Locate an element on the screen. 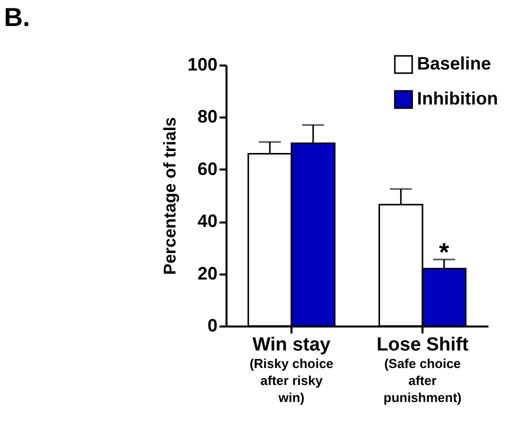 This screenshot has width=524, height=430. annotation: * is located at coordinates (444, 251).